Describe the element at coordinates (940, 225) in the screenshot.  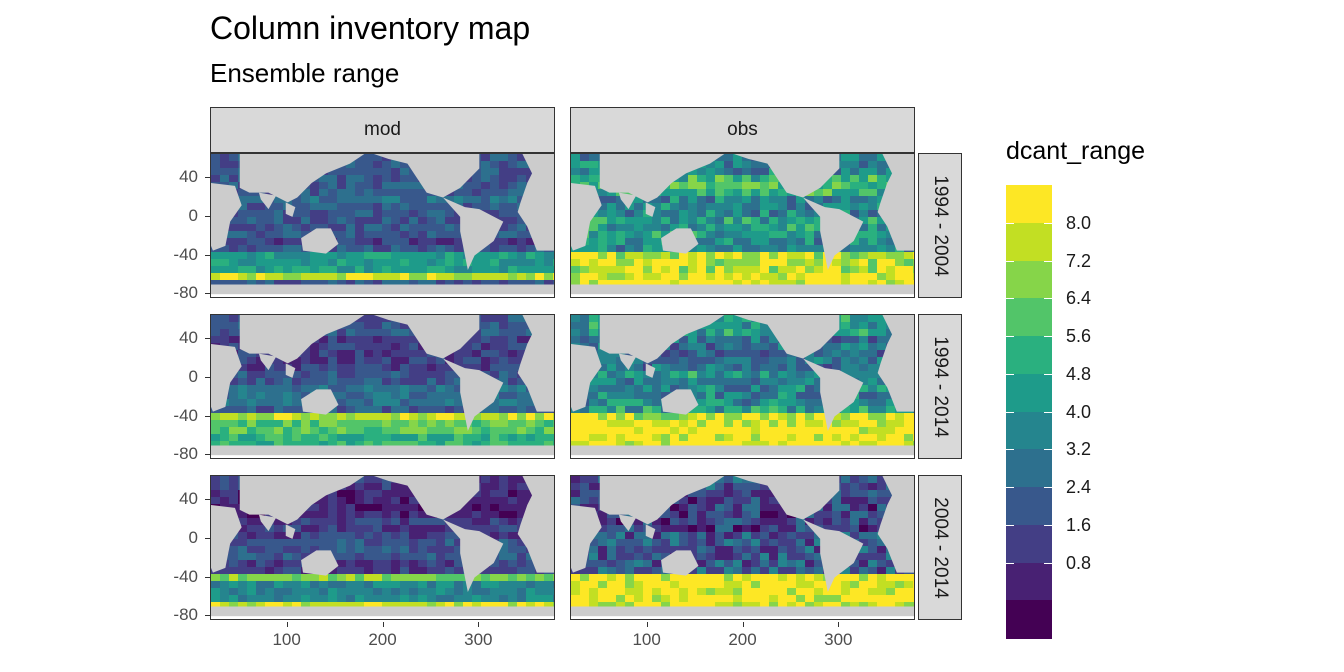
I see `facet-strip-row-1: 1994 - 2004` at that location.